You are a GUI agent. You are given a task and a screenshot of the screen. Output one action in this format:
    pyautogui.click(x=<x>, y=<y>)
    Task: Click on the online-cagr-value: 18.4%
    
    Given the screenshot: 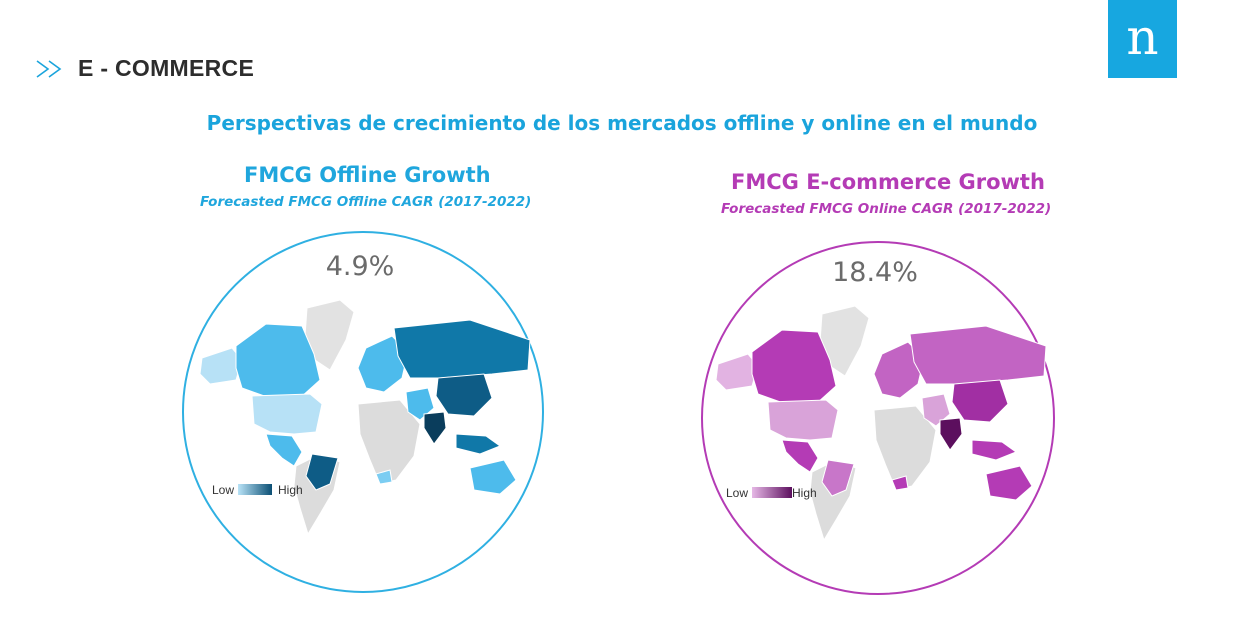 What is the action you would take?
    pyautogui.click(x=875, y=272)
    